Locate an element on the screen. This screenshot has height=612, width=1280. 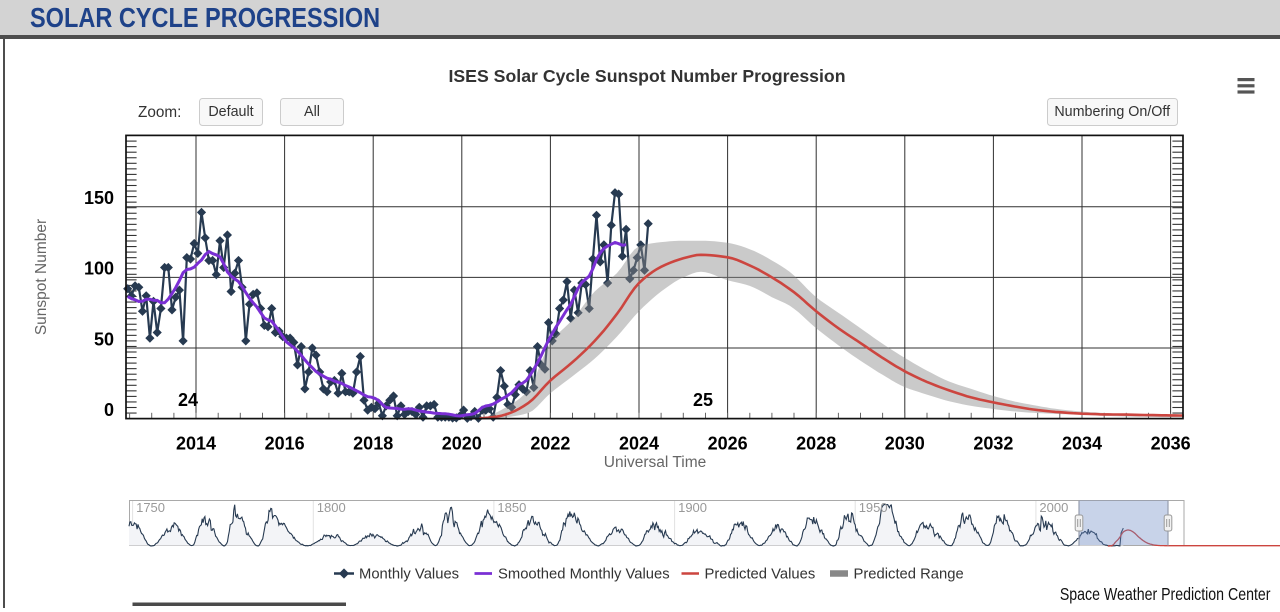
svg-text: Sunspot Number is located at coordinates (41, 277).